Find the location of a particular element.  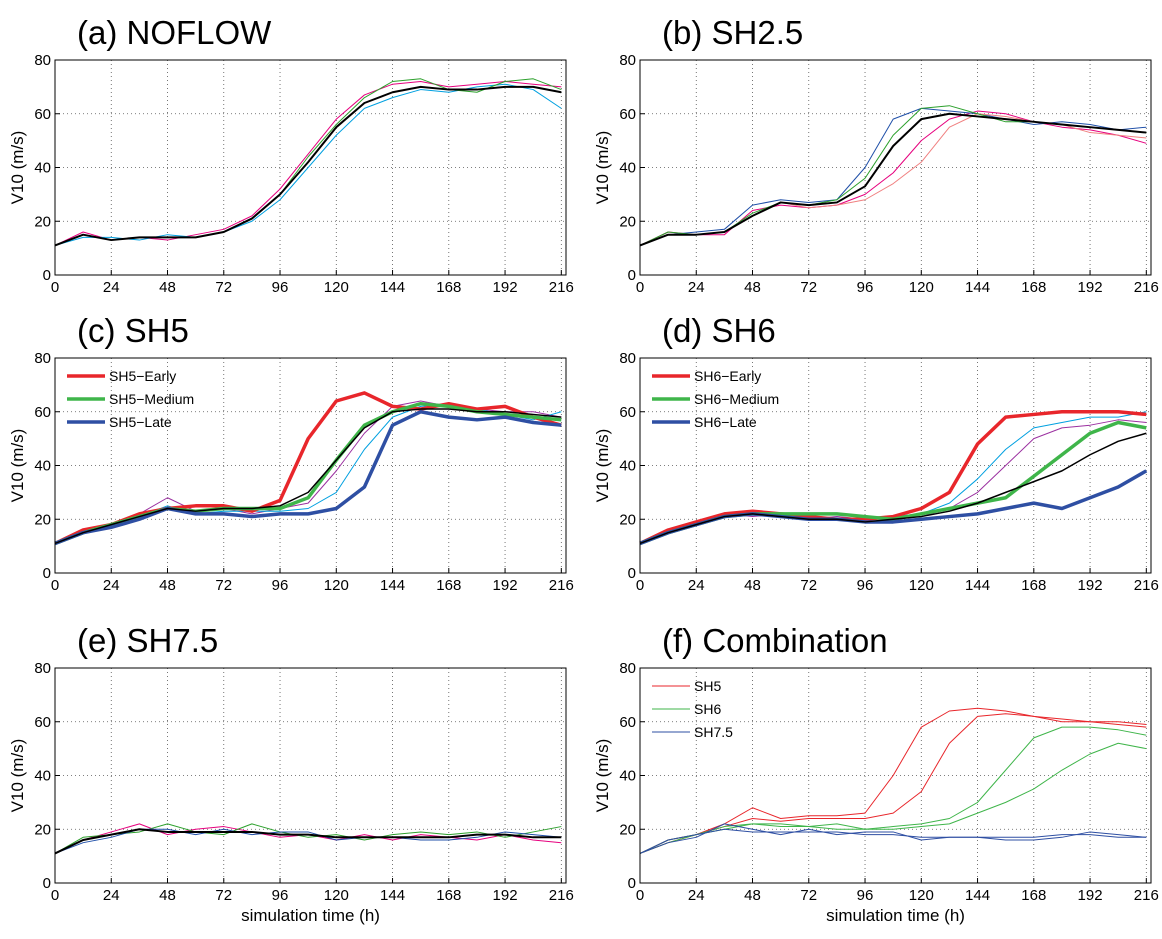

x-tick-label: 72 is located at coordinates (808, 585).